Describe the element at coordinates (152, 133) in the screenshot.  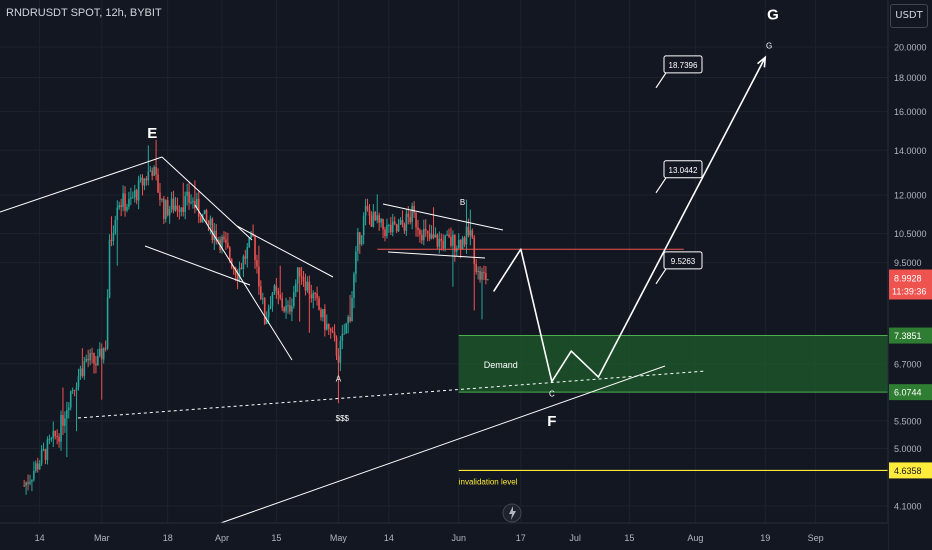
I see `wave-label: E` at that location.